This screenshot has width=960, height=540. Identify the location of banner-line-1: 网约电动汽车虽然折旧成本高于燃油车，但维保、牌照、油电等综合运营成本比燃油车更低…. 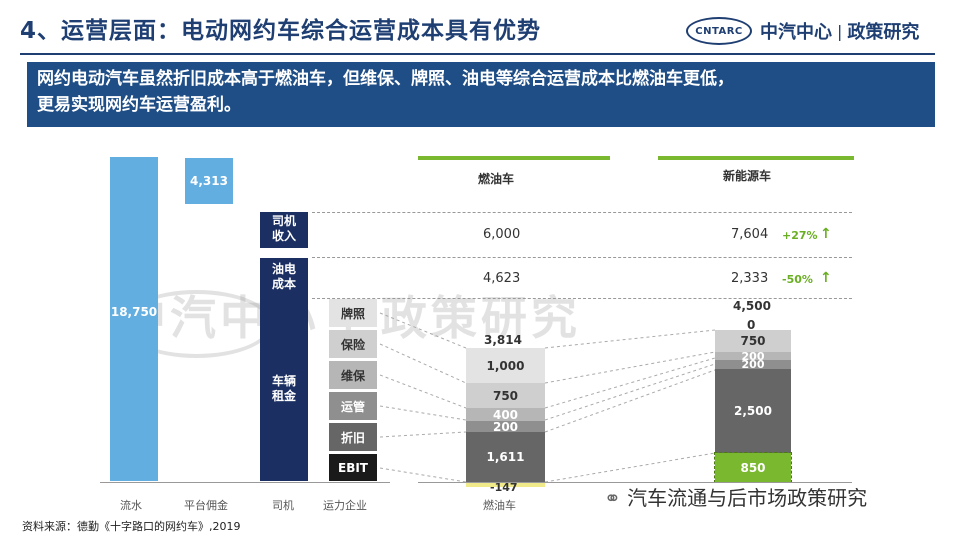
(385, 79).